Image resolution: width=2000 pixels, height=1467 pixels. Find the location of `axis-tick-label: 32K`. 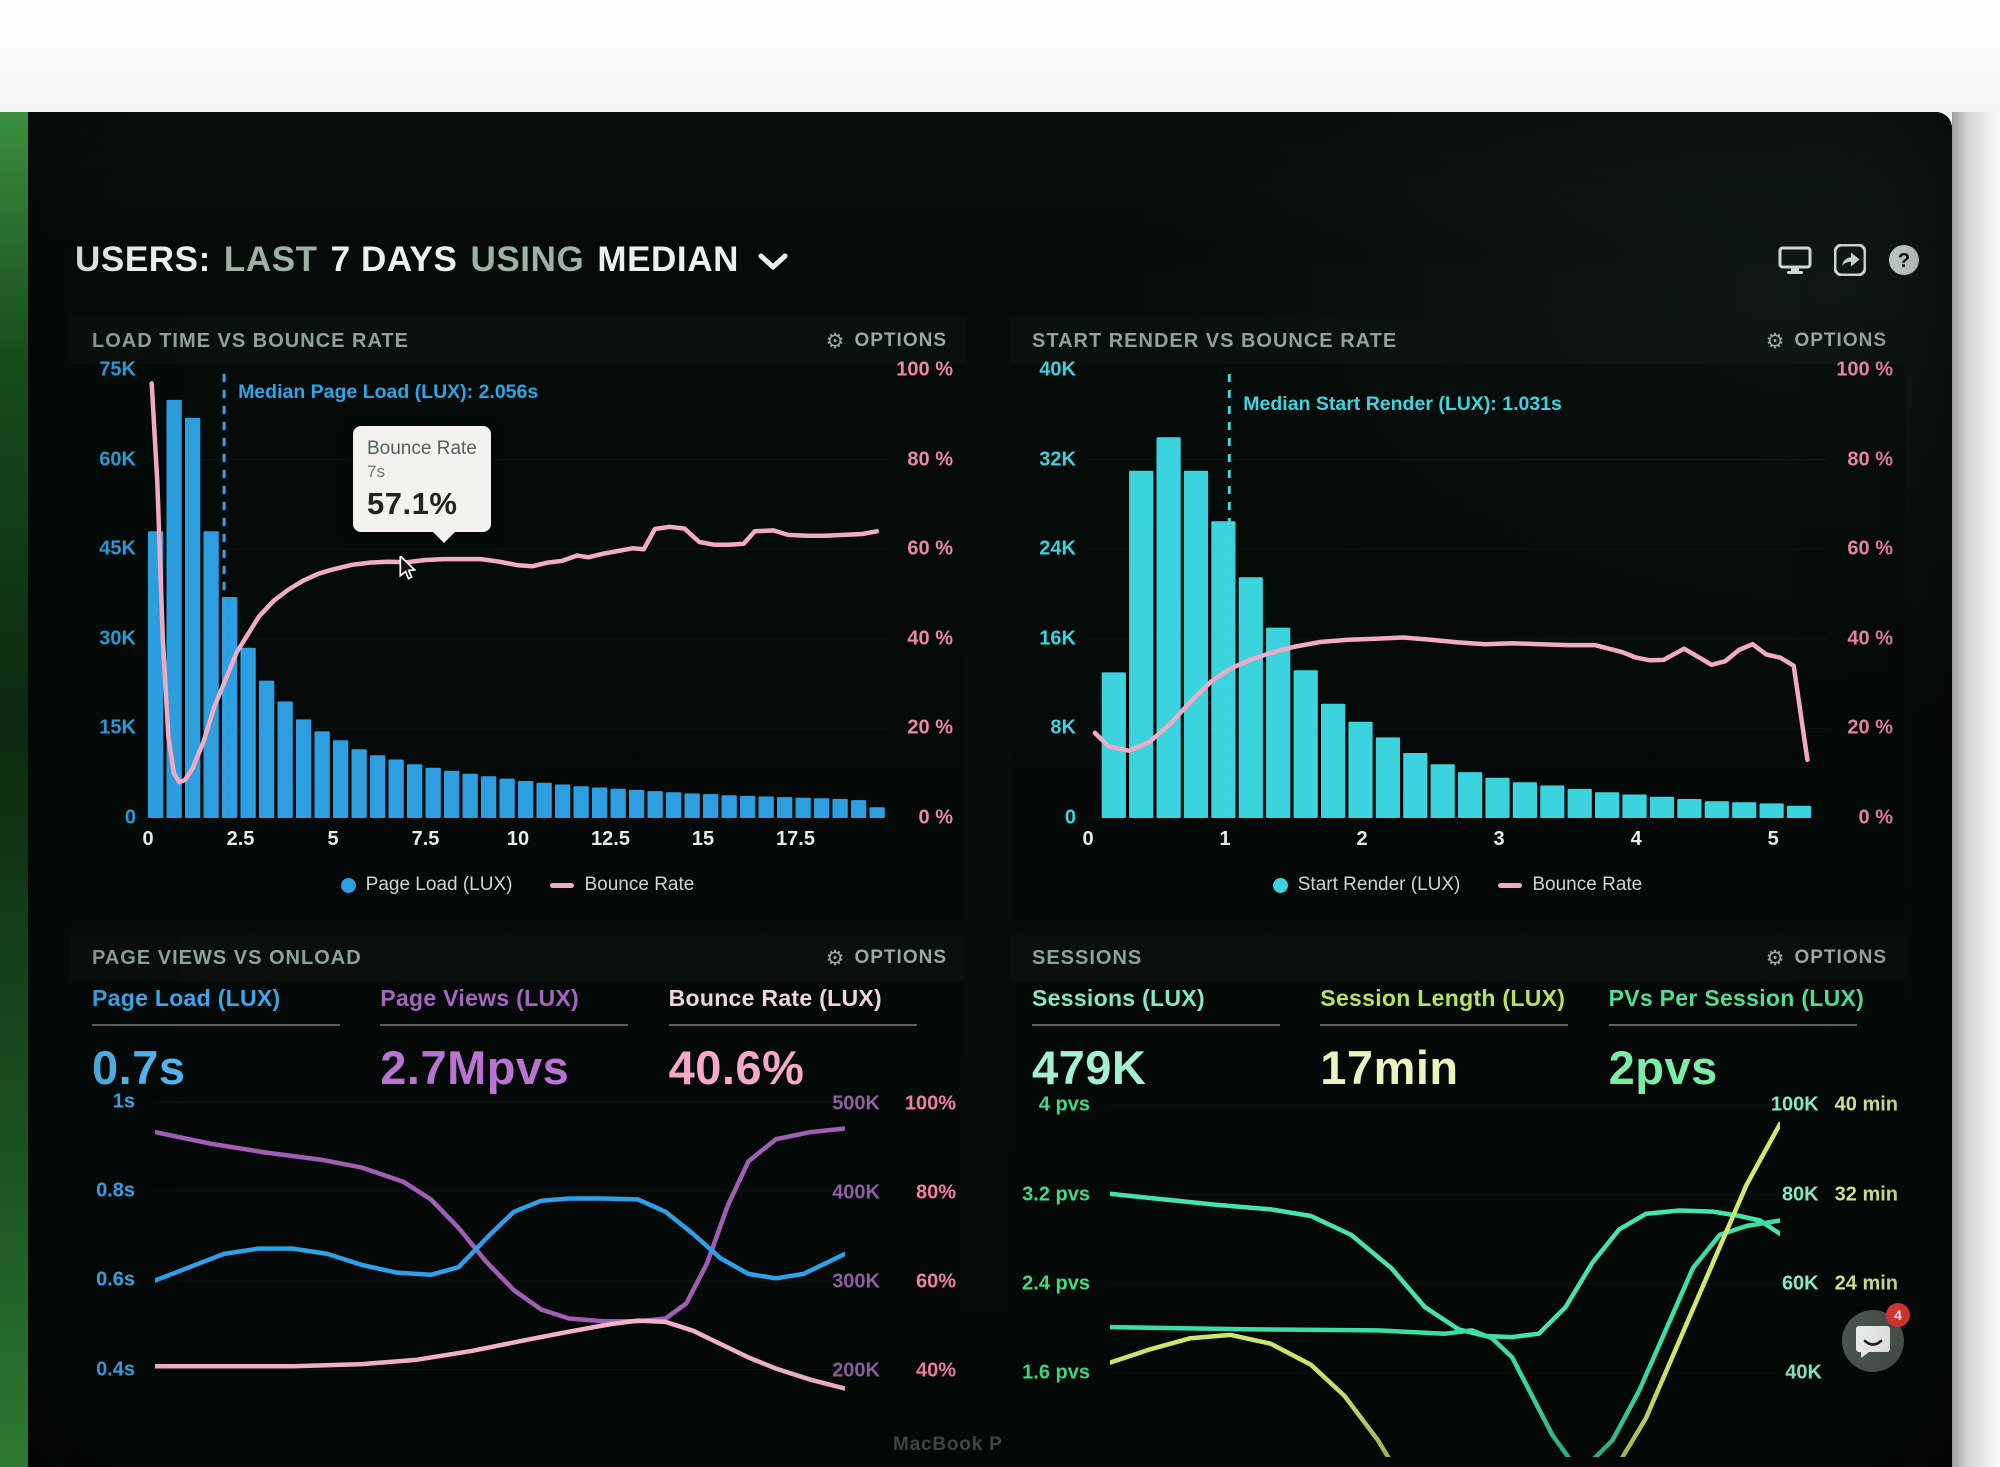

axis-tick-label: 32K is located at coordinates (1057, 459).